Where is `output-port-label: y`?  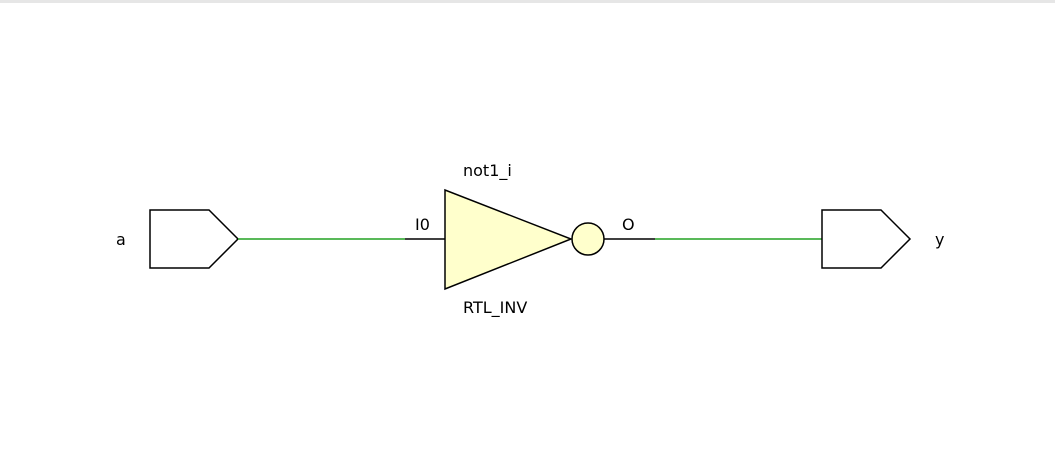 output-port-label: y is located at coordinates (939, 239).